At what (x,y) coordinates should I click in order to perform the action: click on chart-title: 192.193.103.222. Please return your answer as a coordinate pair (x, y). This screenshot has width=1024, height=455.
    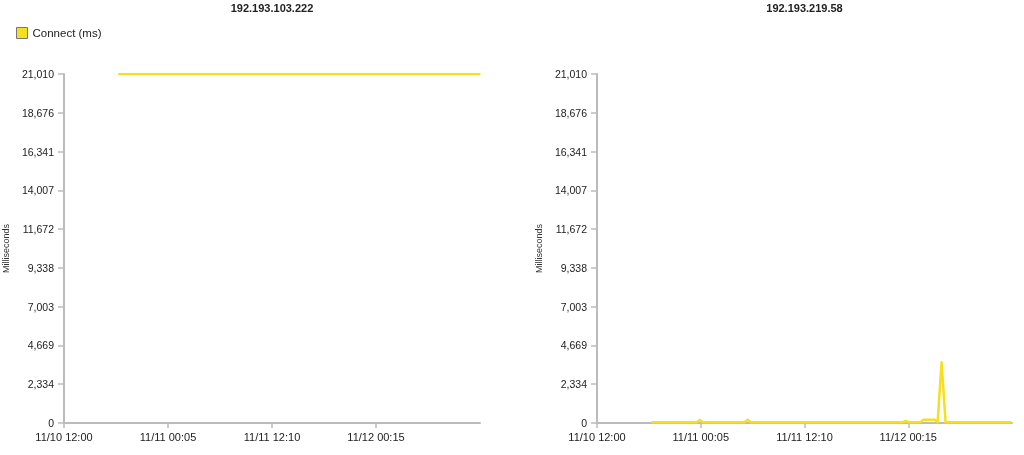
    Looking at the image, I should click on (272, 7).